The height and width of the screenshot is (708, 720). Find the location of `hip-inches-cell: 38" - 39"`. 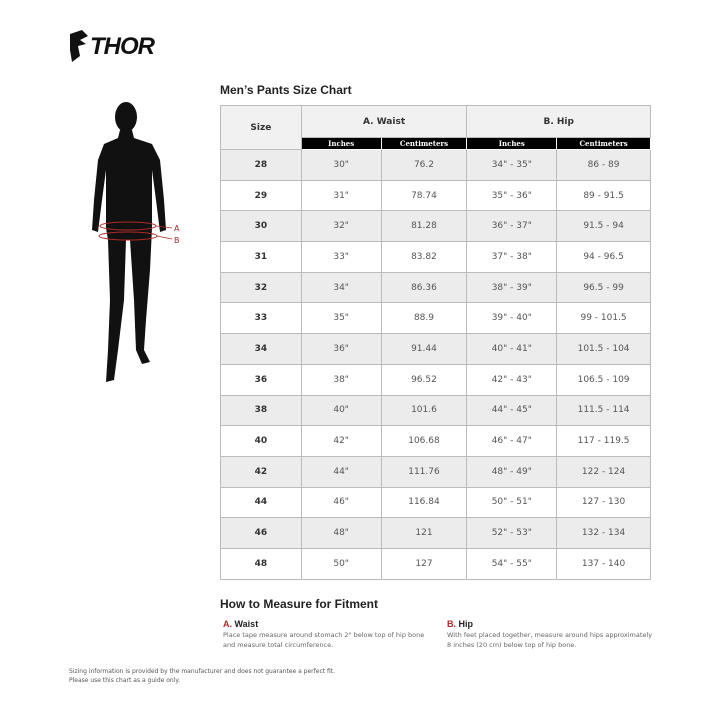

hip-inches-cell: 38" - 39" is located at coordinates (512, 287).